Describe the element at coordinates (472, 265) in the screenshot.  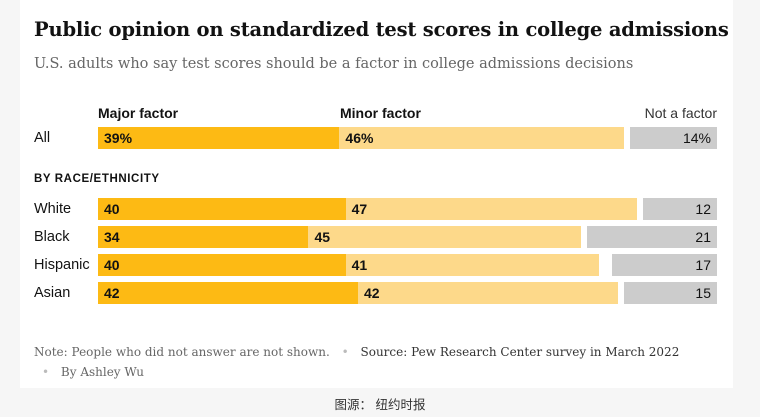
I see `minor-factor-bar: 41` at that location.